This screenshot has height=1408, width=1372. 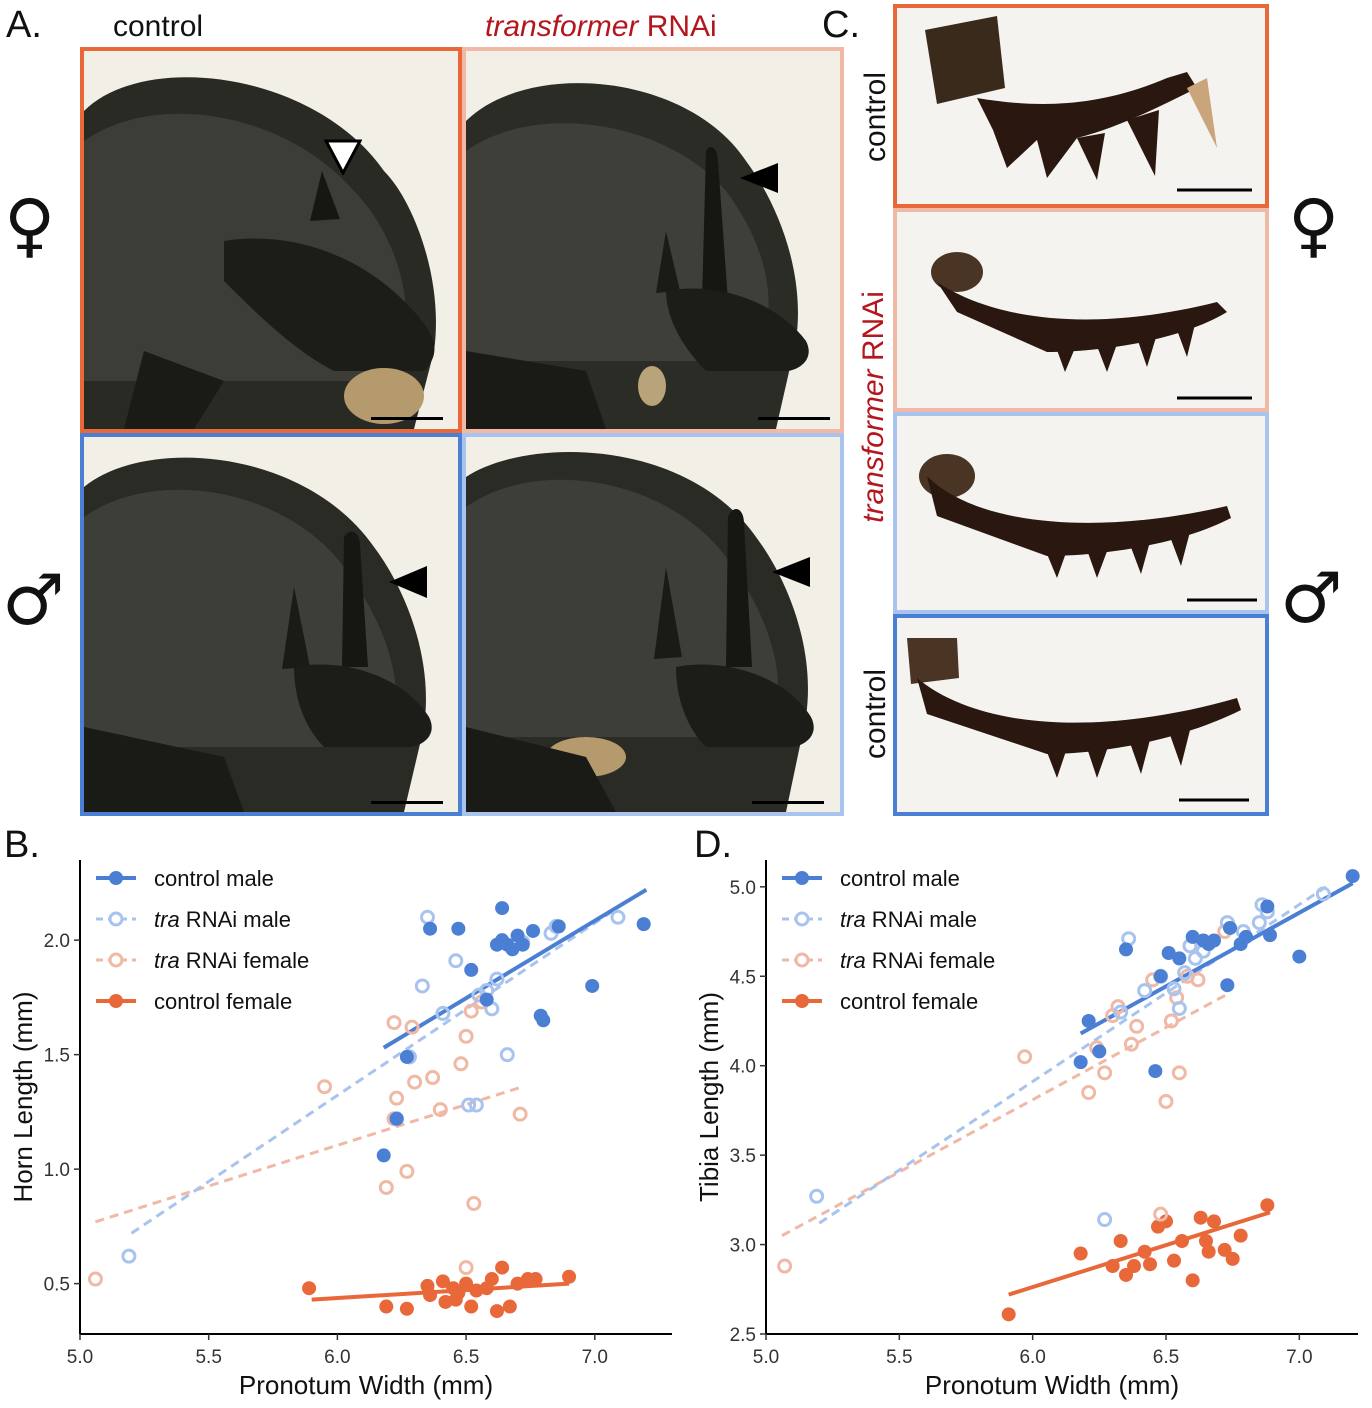 What do you see at coordinates (1032, 1357) in the screenshot?
I see `x-tick-label: 6.0` at bounding box center [1032, 1357].